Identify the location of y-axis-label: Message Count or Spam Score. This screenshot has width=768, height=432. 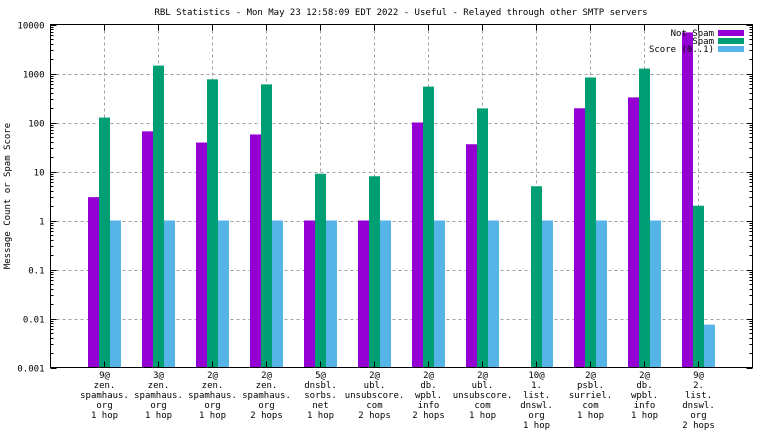
(8, 196).